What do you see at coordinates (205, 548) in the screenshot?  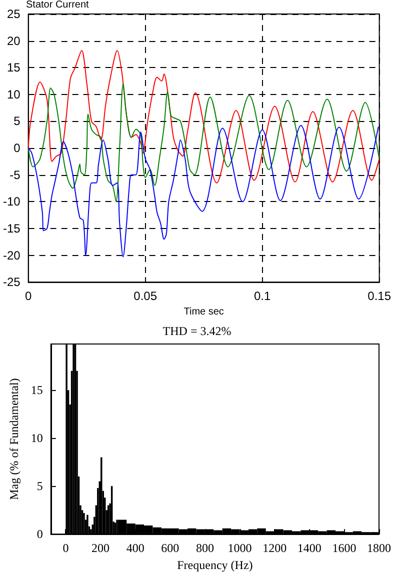 I see `x-tick-label: 800` at bounding box center [205, 548].